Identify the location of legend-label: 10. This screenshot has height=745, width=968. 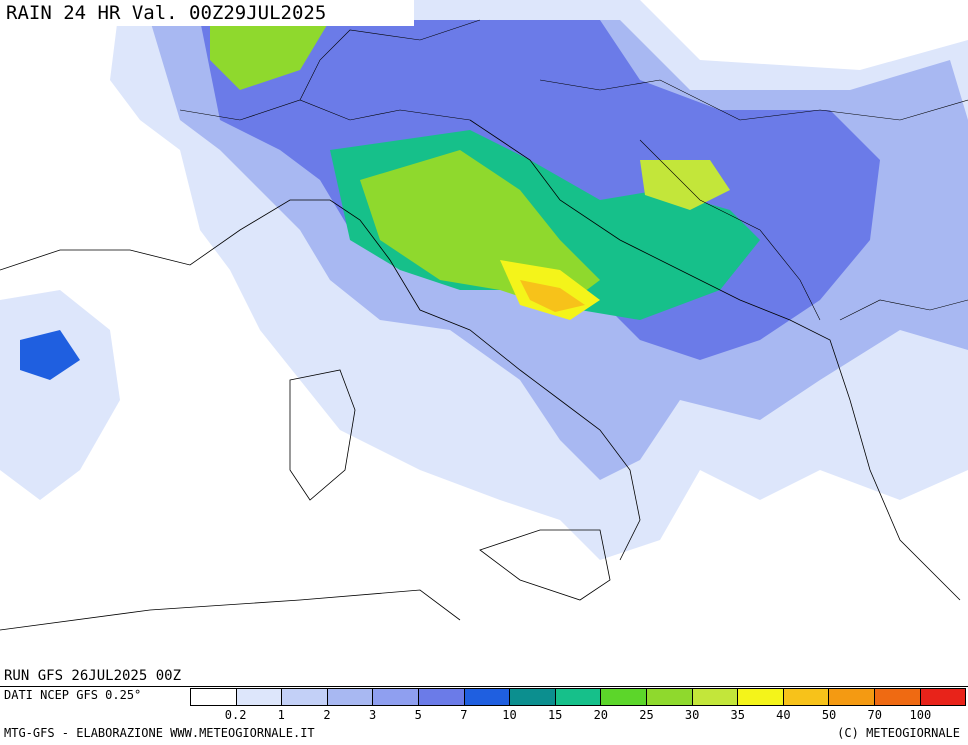
(509, 715).